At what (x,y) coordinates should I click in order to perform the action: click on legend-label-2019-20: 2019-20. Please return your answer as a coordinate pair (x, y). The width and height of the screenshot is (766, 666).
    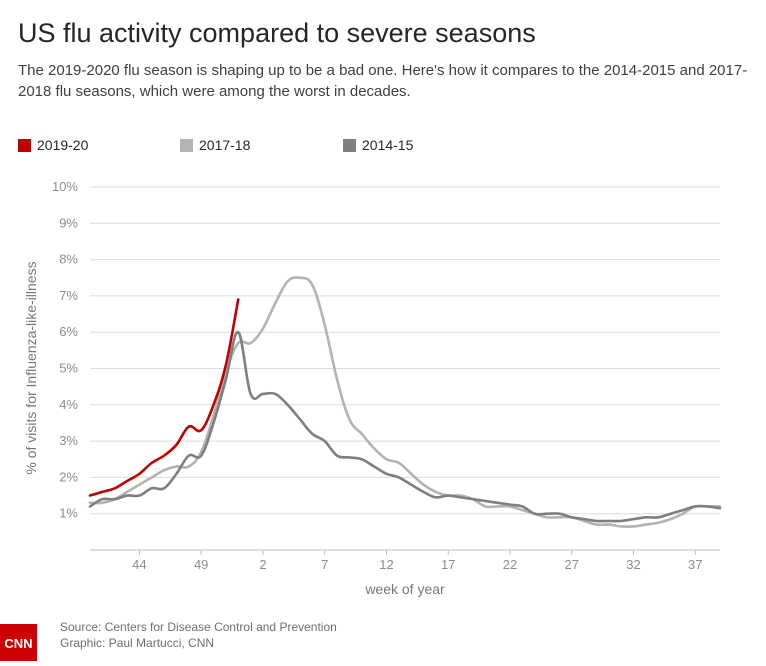
    Looking at the image, I should click on (63, 145).